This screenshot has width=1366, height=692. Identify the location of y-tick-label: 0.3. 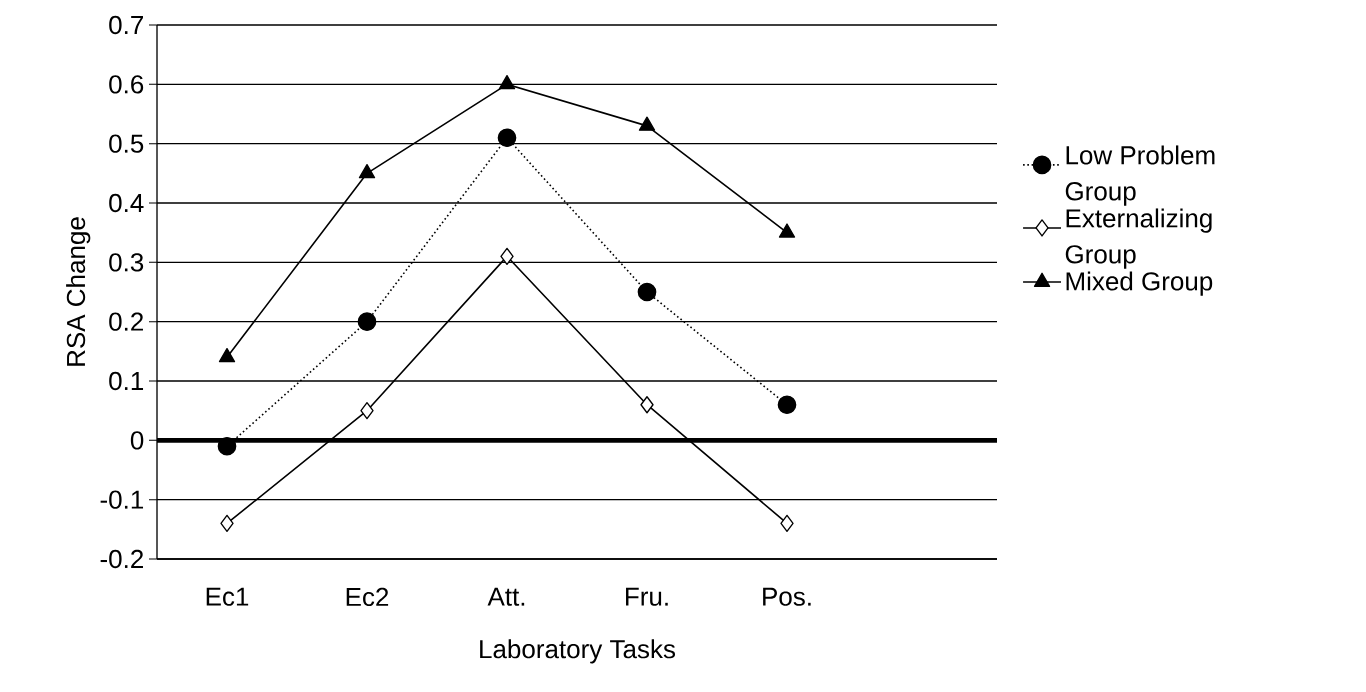
(126, 262).